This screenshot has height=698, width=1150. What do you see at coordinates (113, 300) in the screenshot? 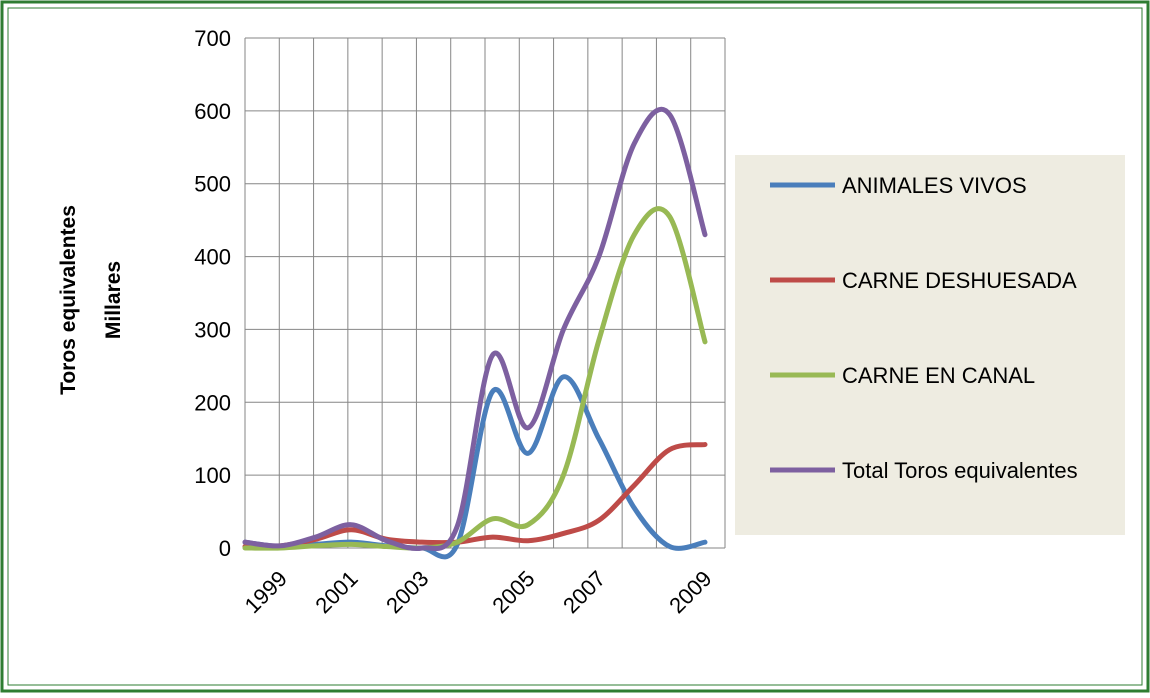
I see `y-axis-title: Millares` at bounding box center [113, 300].